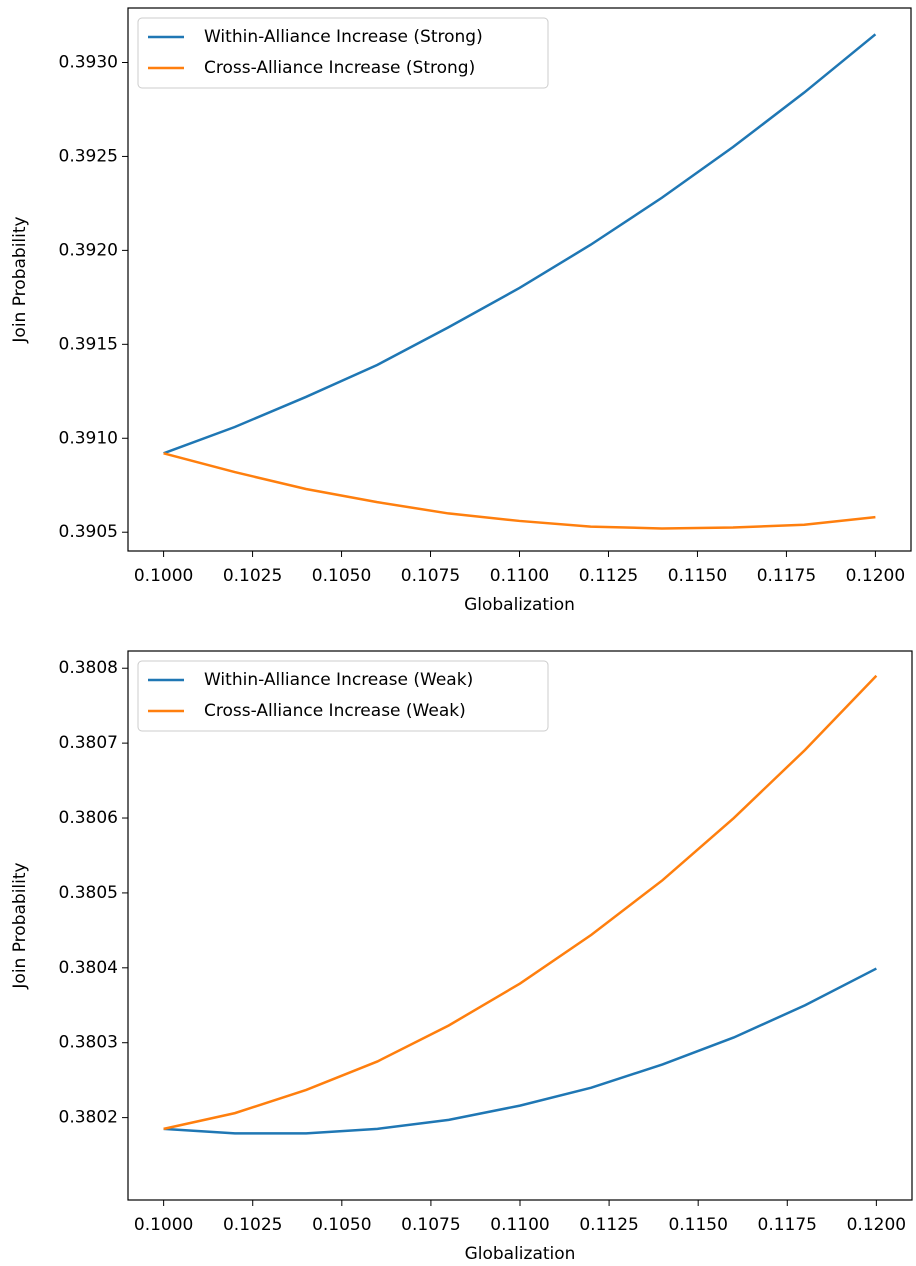 Image resolution: width=916 pixels, height=1266 pixels. I want to click on y-tick-label: 0.3804, so click(88, 968).